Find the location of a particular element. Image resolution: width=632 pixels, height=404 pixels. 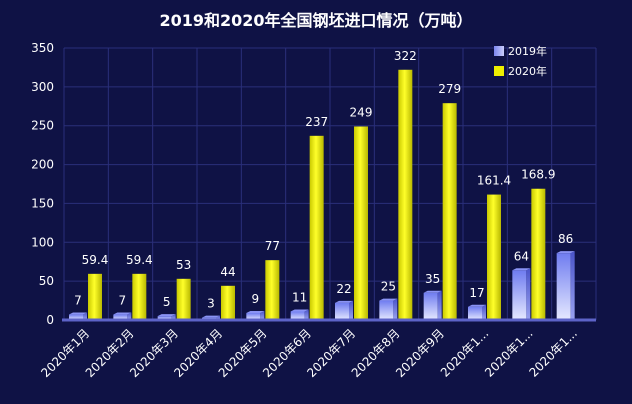

data-label-2020: 53 is located at coordinates (183, 265).